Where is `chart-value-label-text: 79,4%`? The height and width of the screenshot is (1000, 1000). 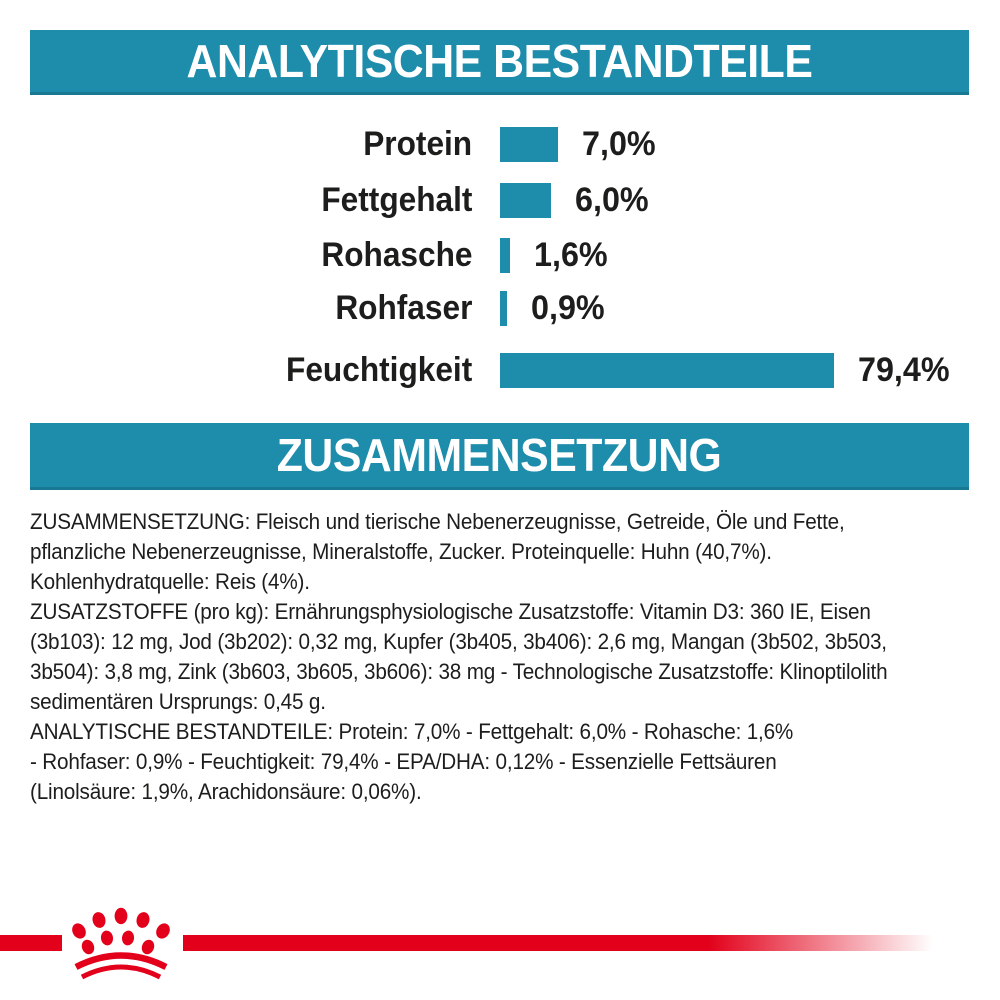
chart-value-label-text: 79,4% is located at coordinates (904, 370).